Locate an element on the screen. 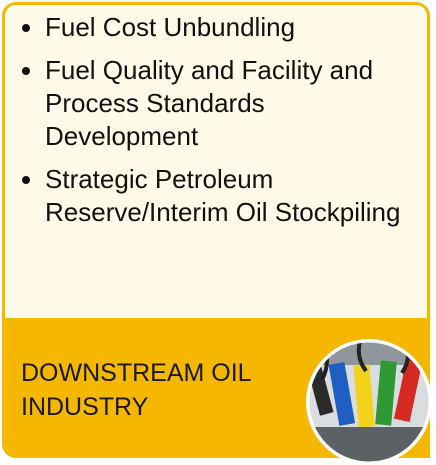 The image size is (436, 465). bullet-item: Fuel Cost Unbundling is located at coordinates (235, 27).